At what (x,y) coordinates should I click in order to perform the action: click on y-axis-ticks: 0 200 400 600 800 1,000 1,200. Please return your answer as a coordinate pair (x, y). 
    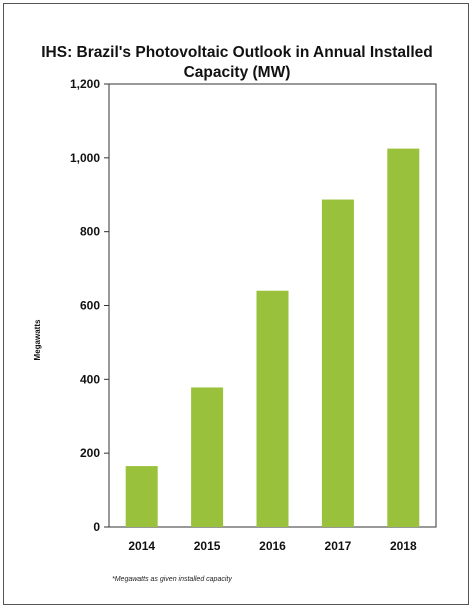
    Looking at the image, I should click on (89, 305).